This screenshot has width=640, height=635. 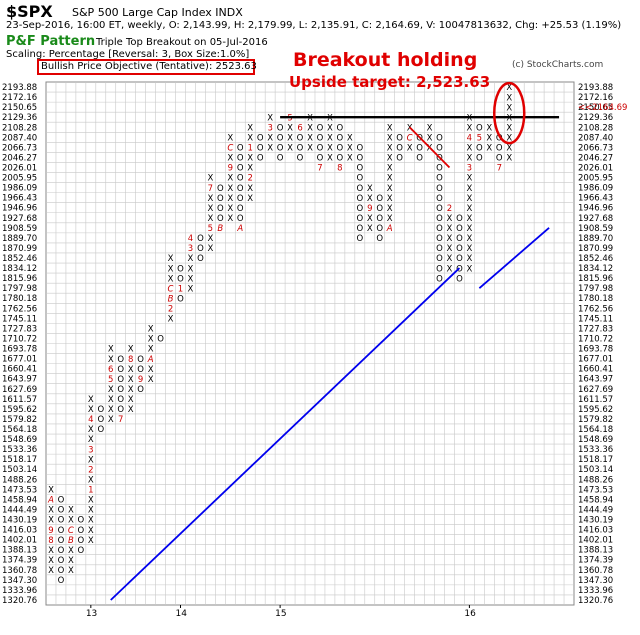 What do you see at coordinates (19, 219) in the screenshot?
I see `price-tick-left: 1927.68` at bounding box center [19, 219].